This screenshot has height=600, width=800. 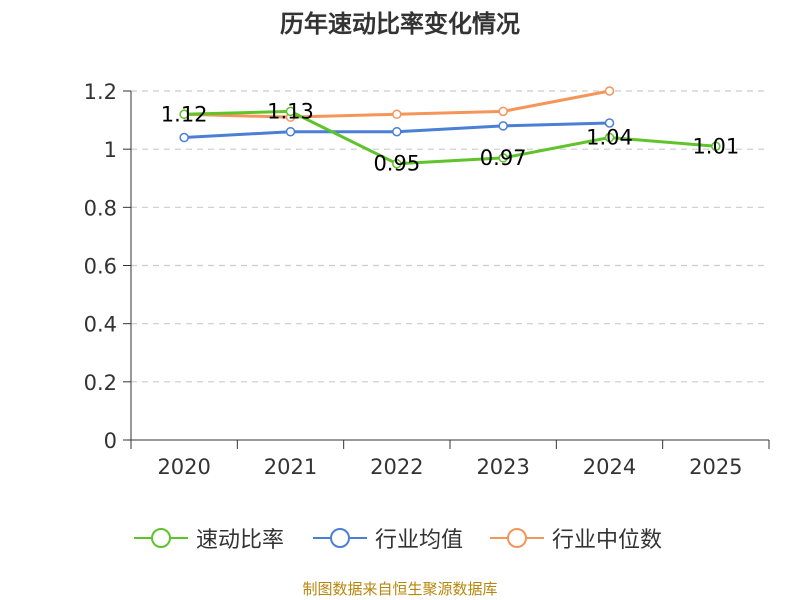 I want to click on x-tick-label: 2022, so click(x=396, y=467).